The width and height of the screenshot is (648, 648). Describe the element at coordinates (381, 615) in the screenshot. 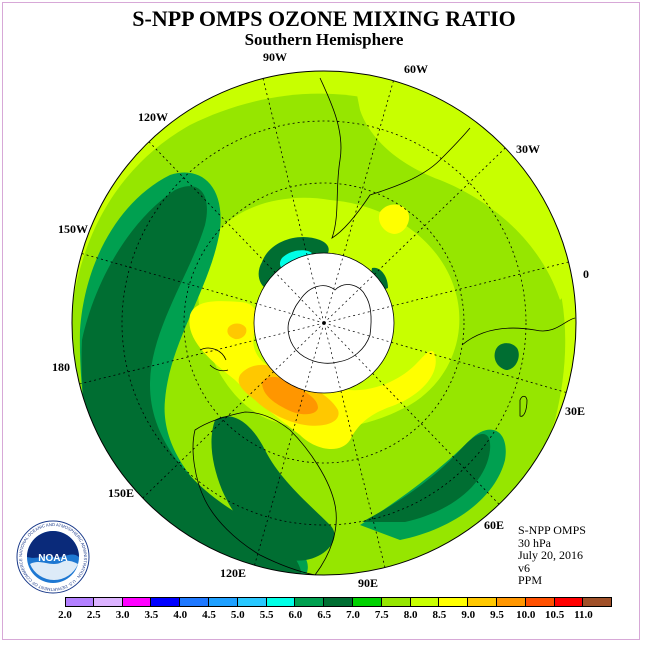

I see `color-scale-tick-label: 7.5` at that location.